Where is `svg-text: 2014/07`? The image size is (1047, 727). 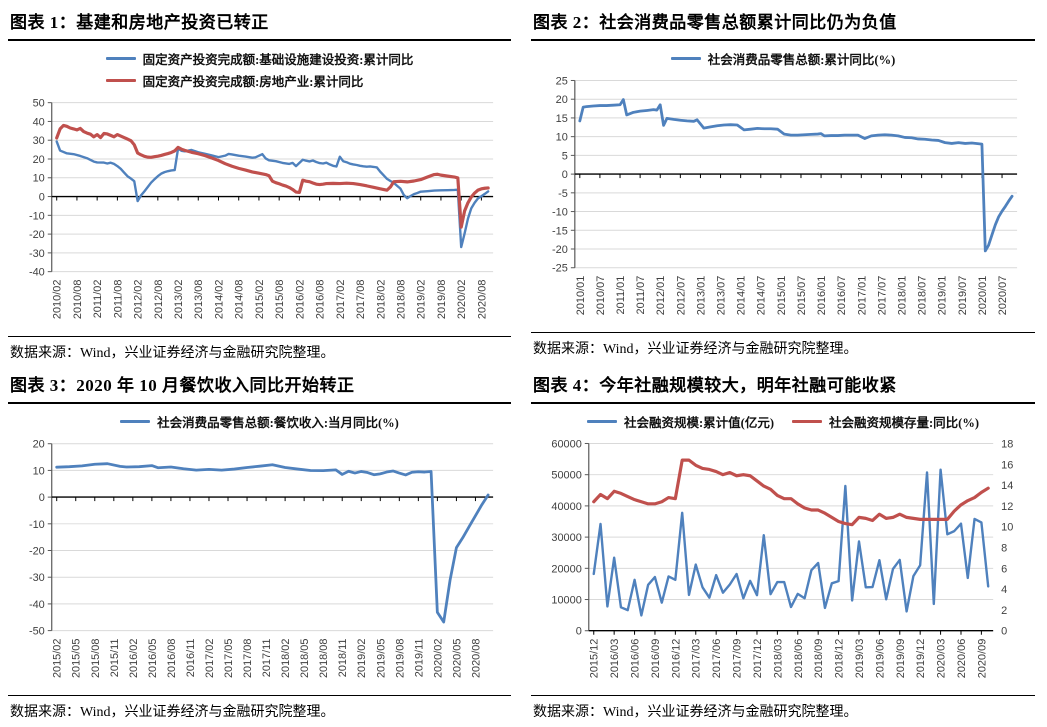 svg-text: 2014/07 is located at coordinates (762, 296).